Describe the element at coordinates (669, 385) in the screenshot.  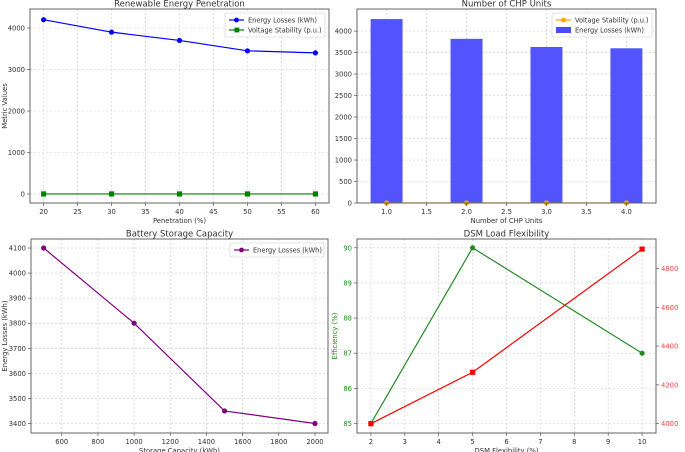
I see `y-right-tick-label: 4200` at that location.